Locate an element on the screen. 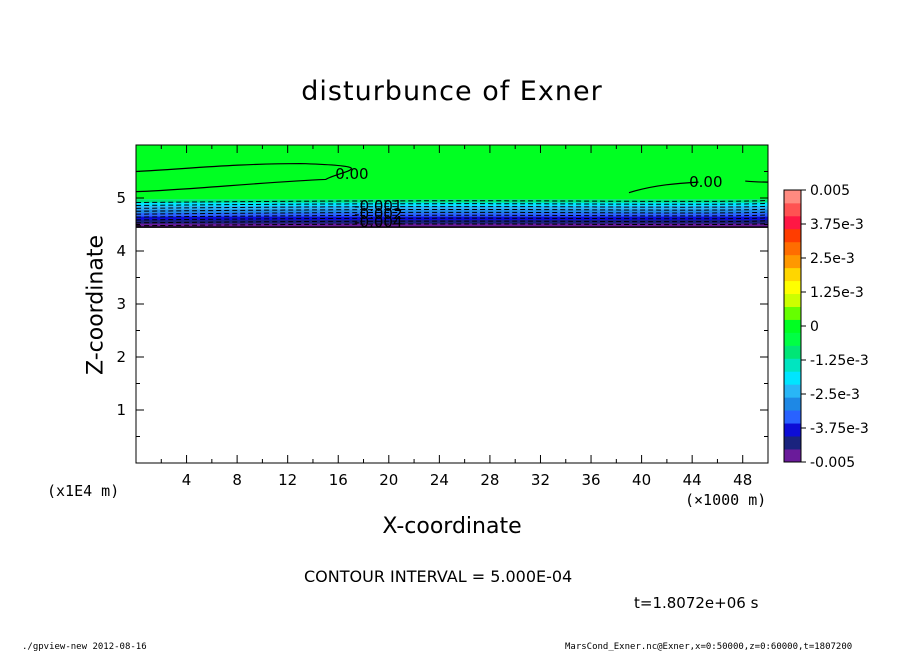 This screenshot has width=904, height=654. x-tick-label: 40 is located at coordinates (641, 480).